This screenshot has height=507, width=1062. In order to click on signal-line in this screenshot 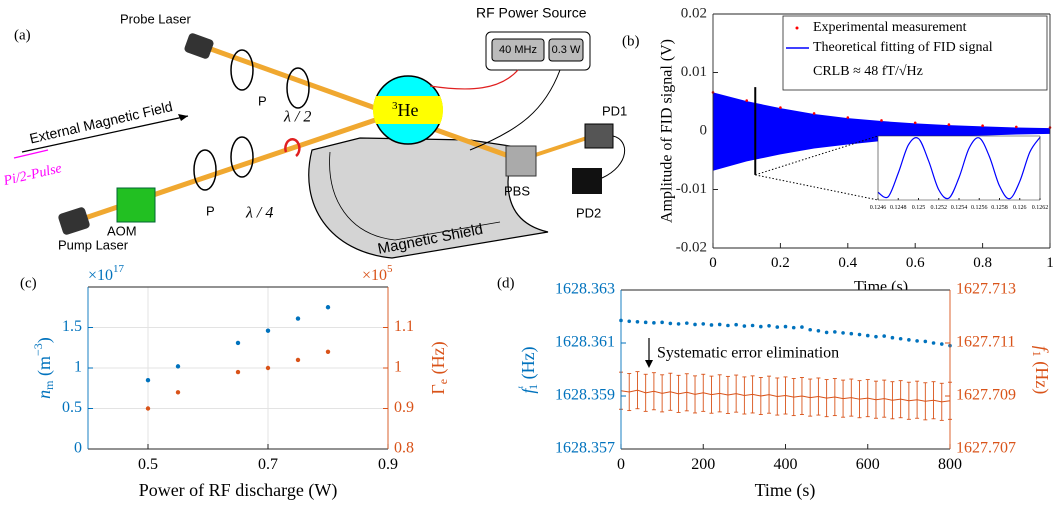, I will do `click(959, 168)`.